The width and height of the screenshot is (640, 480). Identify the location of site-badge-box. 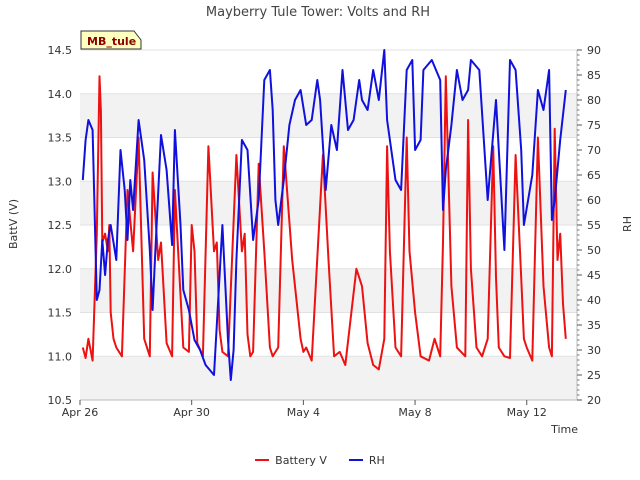
(111, 40).